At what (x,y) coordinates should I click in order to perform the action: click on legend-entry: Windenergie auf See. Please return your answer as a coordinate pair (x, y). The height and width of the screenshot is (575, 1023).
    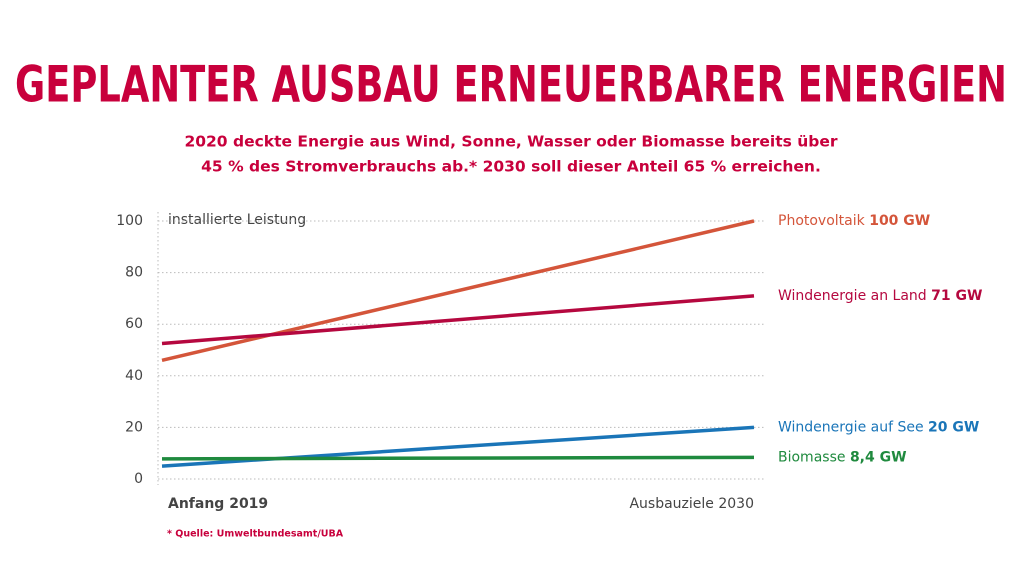
    Looking at the image, I should click on (851, 427).